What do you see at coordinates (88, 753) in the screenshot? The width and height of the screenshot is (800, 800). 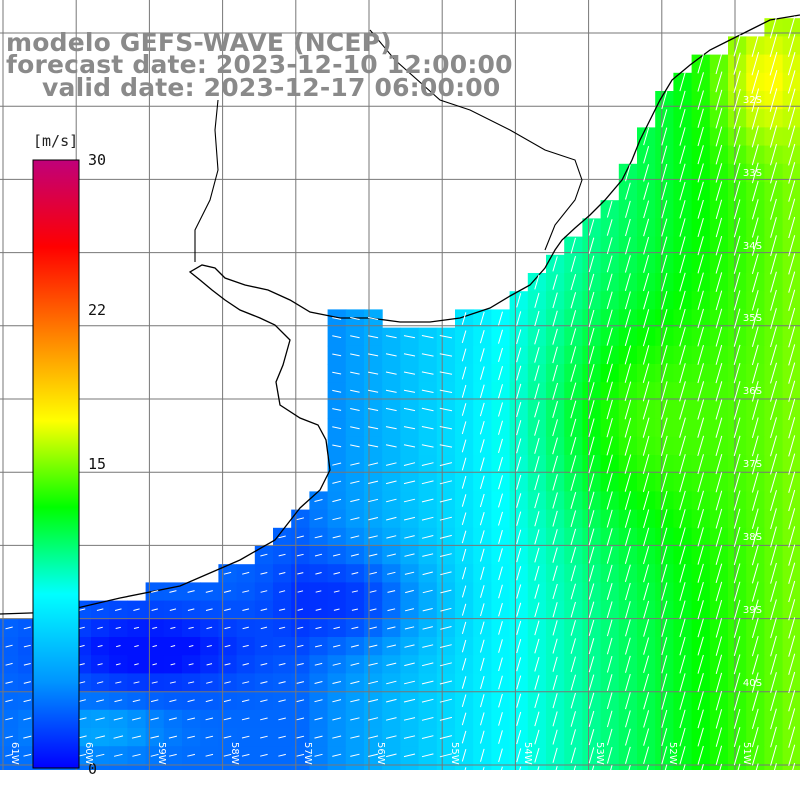 I see `lon-label-60w: 60W` at bounding box center [88, 753].